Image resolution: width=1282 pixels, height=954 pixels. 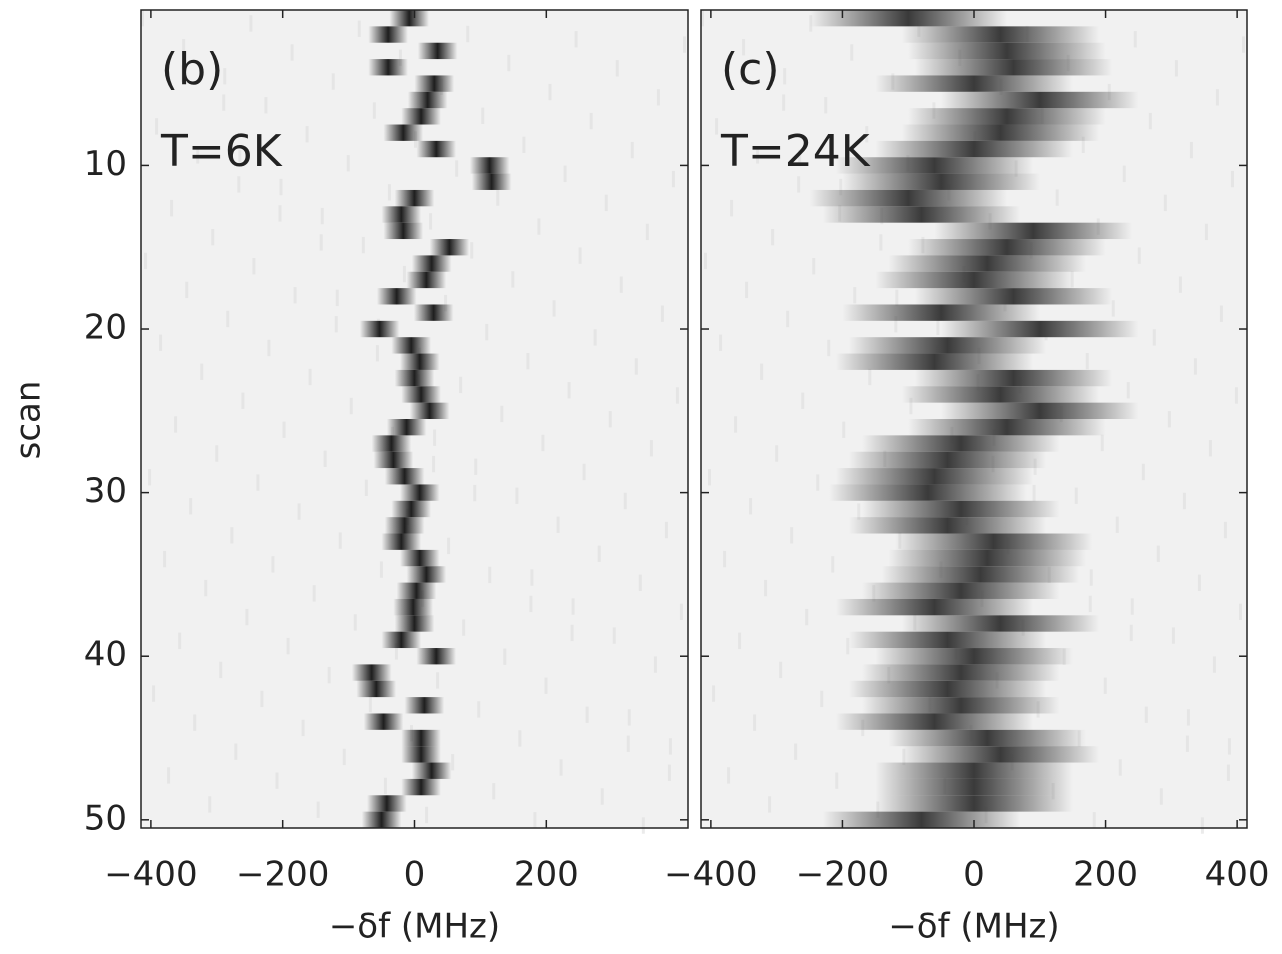 I want to click on x-tick-label: 200, so click(x=1105, y=875).